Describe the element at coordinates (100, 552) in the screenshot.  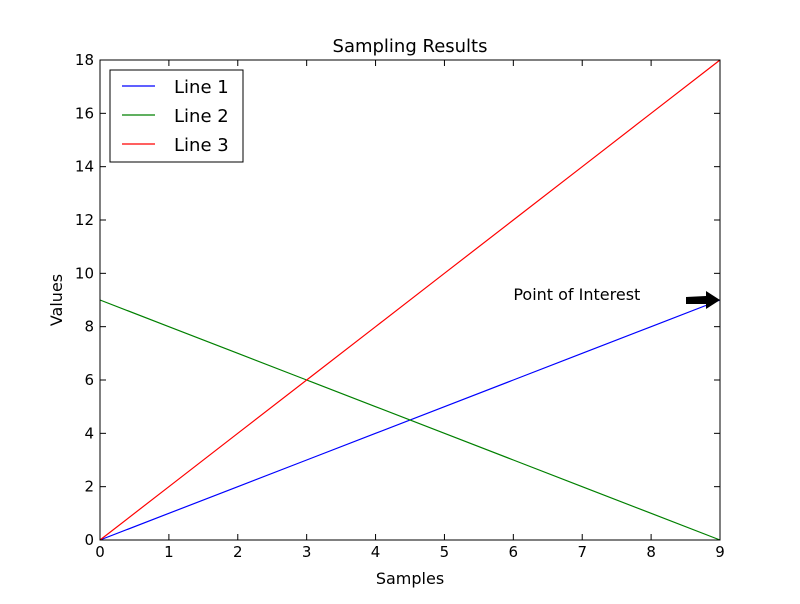
I see `x-tick-label: 0` at that location.